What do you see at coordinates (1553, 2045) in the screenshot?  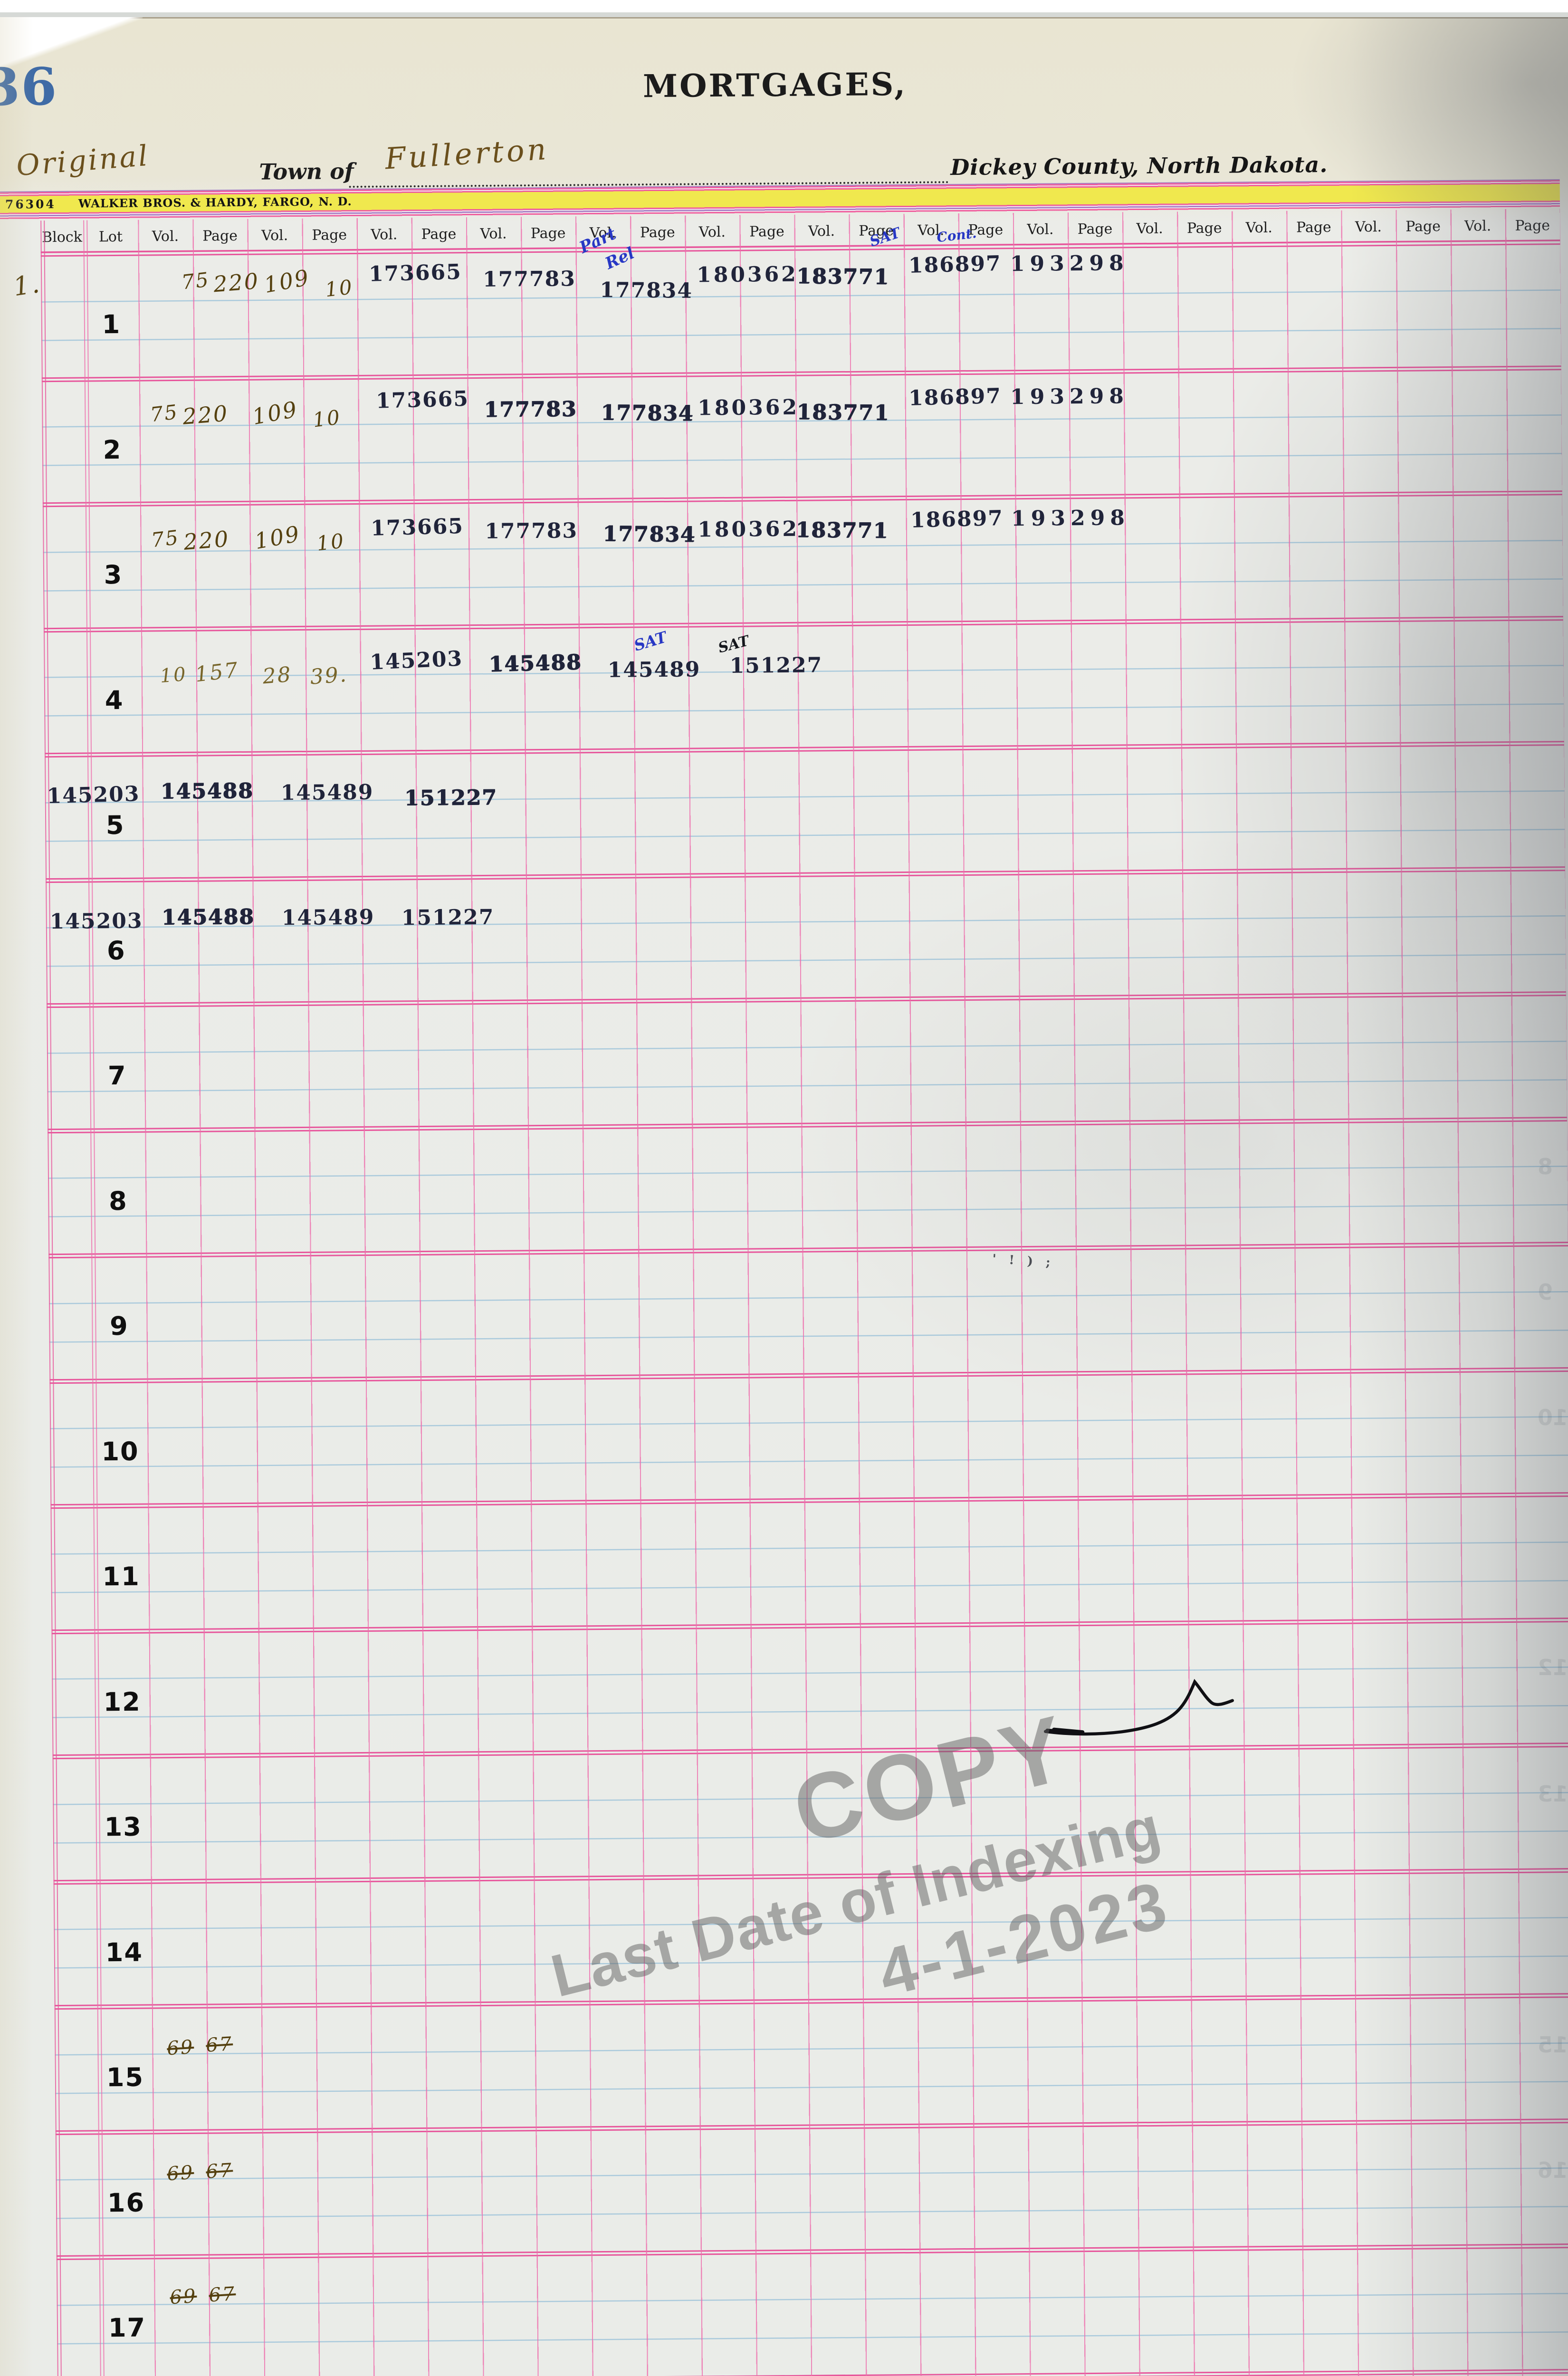 I see `bleed-through-number: 15` at bounding box center [1553, 2045].